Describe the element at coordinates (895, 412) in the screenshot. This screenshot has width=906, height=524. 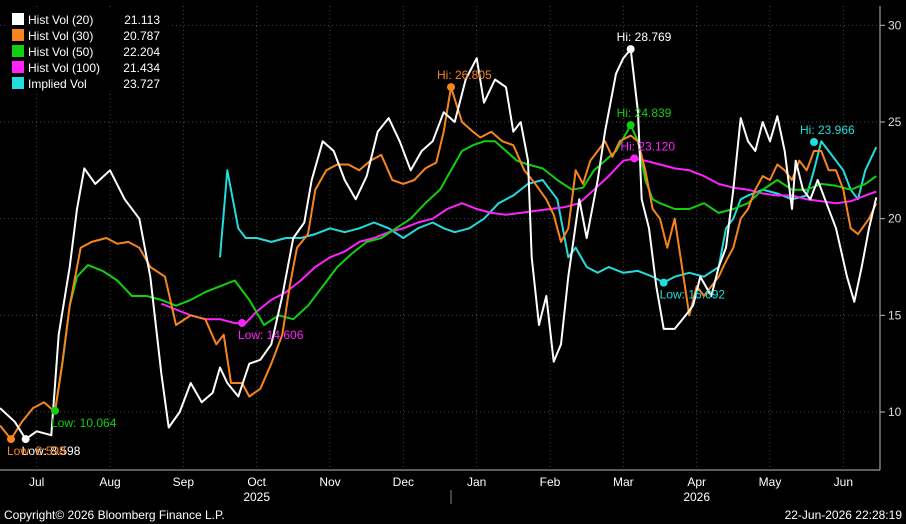
I see `y-tick-label: 10` at that location.